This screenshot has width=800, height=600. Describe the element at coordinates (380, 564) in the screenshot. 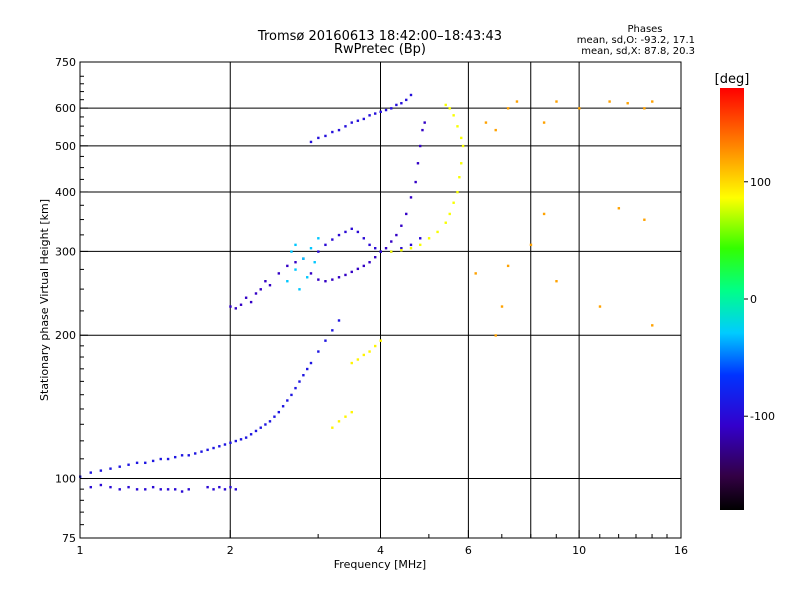

I see `x-axis-label: Frequency [MHz]` at that location.